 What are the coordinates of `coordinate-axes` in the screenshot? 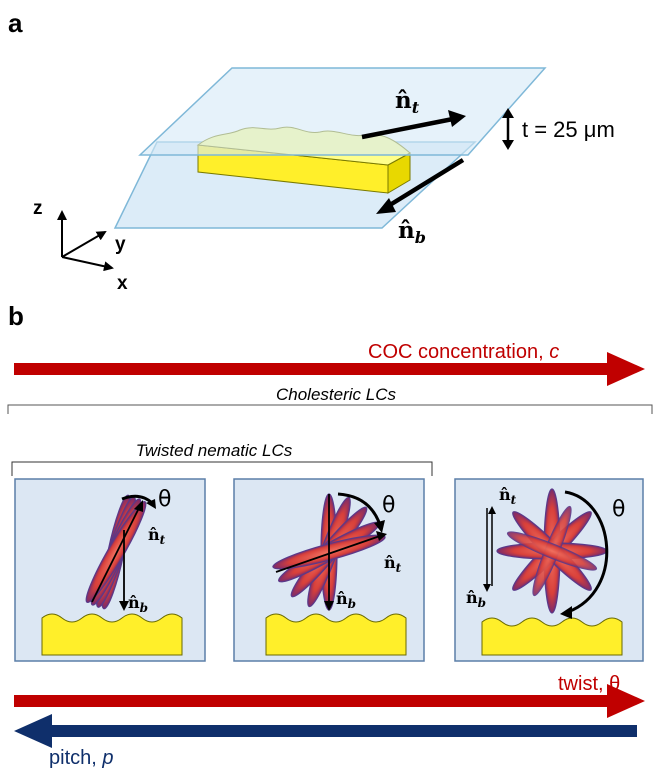 It's located at (85, 241).